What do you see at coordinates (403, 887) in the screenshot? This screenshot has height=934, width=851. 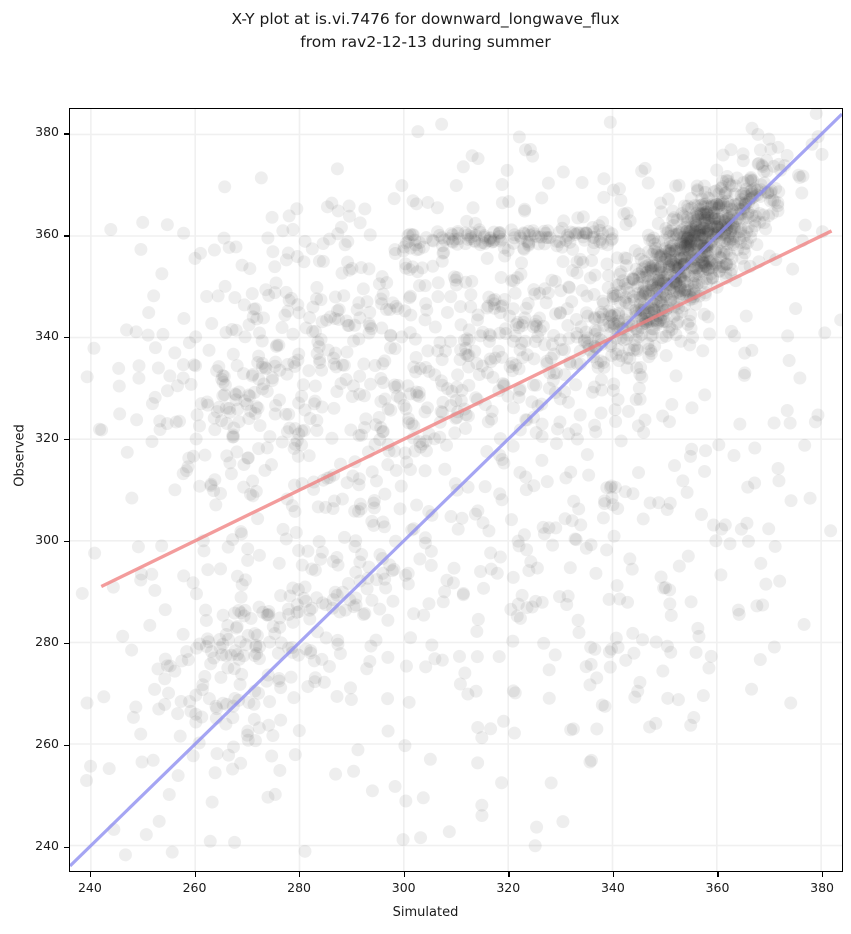 I see `x-tick-label: 300` at bounding box center [403, 887].